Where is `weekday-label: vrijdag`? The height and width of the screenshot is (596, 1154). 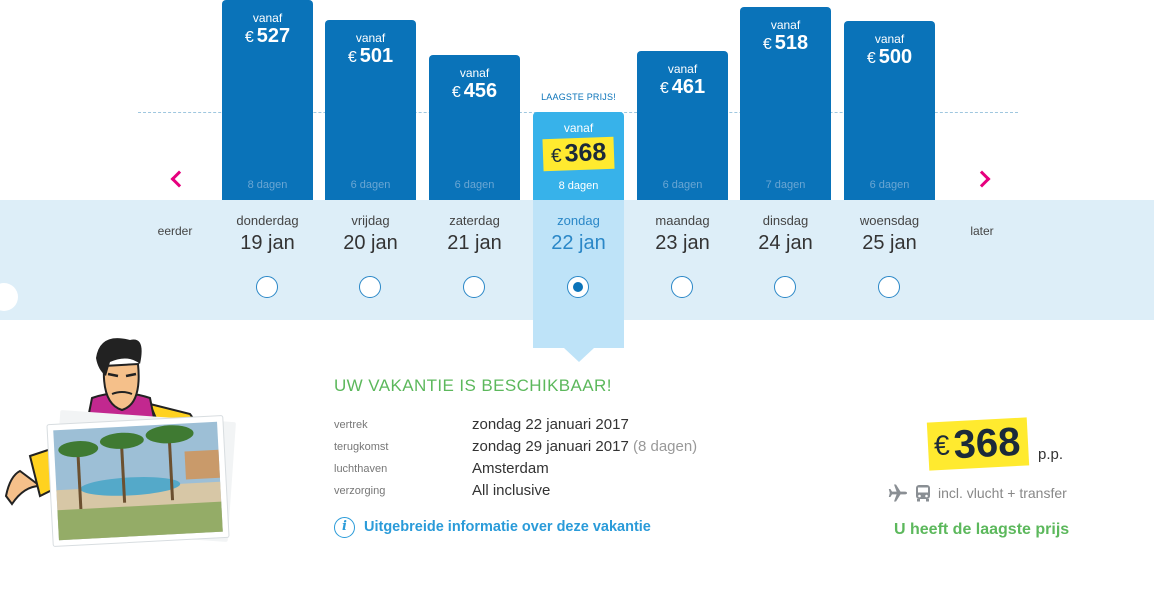
weekday-label: vrijdag is located at coordinates (370, 220).